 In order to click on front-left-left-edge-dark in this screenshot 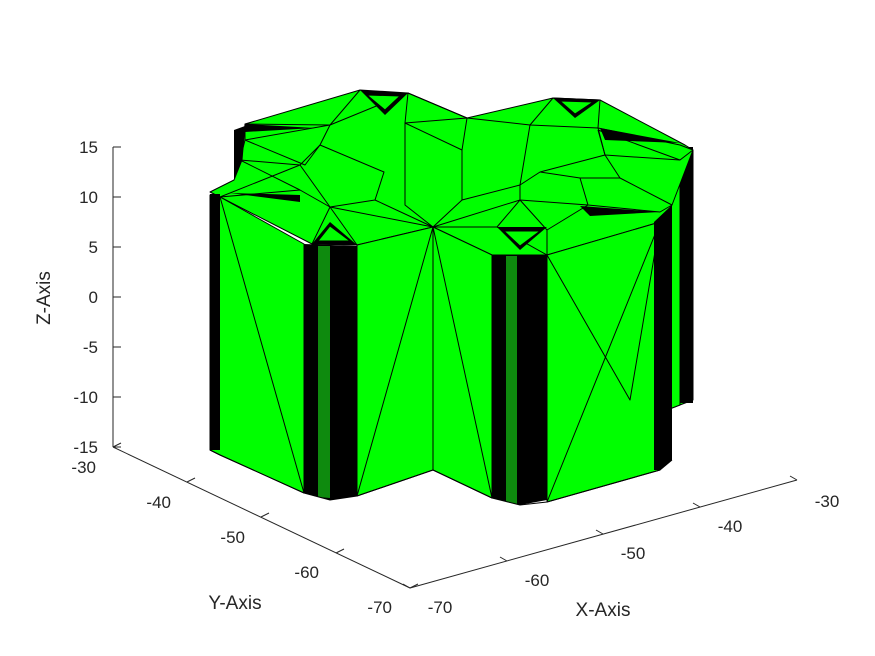, I will do `click(215, 322)`.